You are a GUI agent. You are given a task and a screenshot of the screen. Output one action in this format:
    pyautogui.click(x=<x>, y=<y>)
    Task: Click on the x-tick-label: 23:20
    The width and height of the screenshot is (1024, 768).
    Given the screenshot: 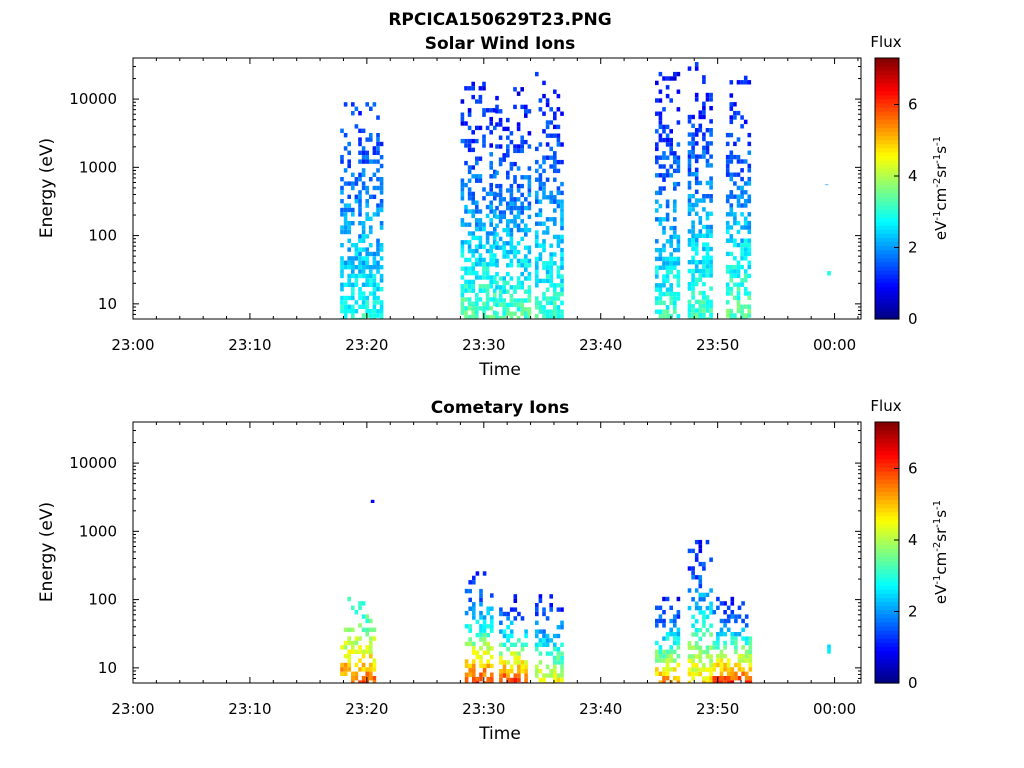 What is the action you would take?
    pyautogui.click(x=366, y=709)
    